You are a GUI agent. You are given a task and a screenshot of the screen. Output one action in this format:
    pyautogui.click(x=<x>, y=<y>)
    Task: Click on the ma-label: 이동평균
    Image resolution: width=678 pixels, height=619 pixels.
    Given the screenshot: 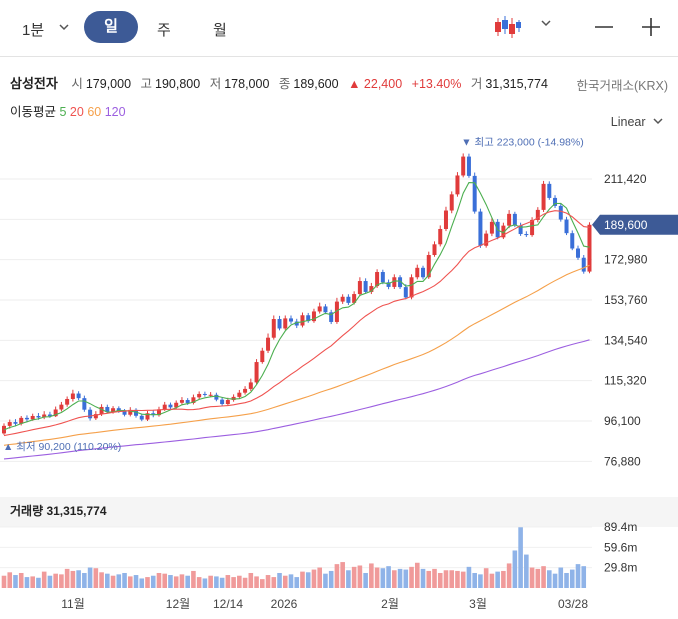 What is the action you would take?
    pyautogui.click(x=33, y=112)
    